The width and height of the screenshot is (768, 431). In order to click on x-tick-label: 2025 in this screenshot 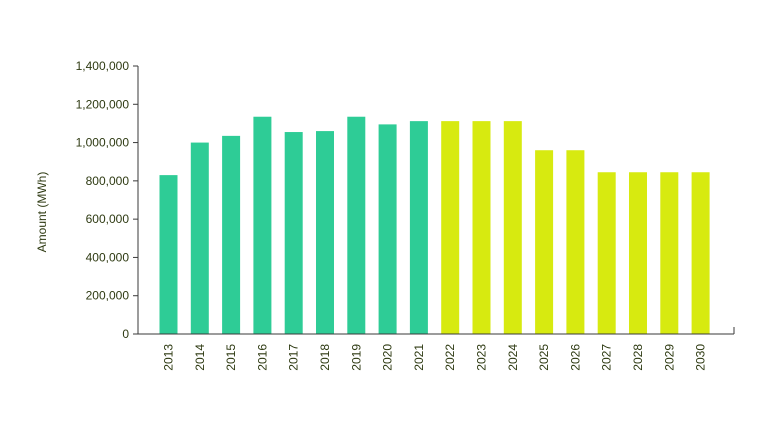, I will do `click(544, 357)`.